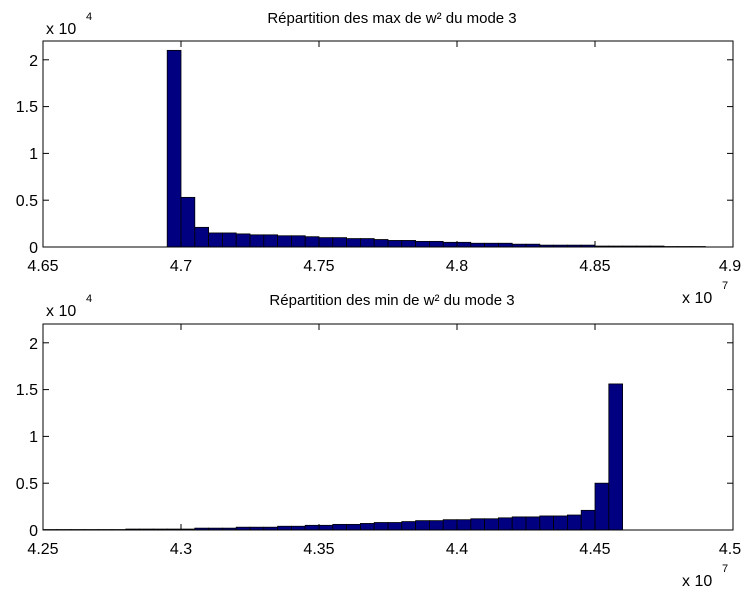 This screenshot has width=747, height=590. I want to click on x-tick-label: 4.85, so click(594, 266).